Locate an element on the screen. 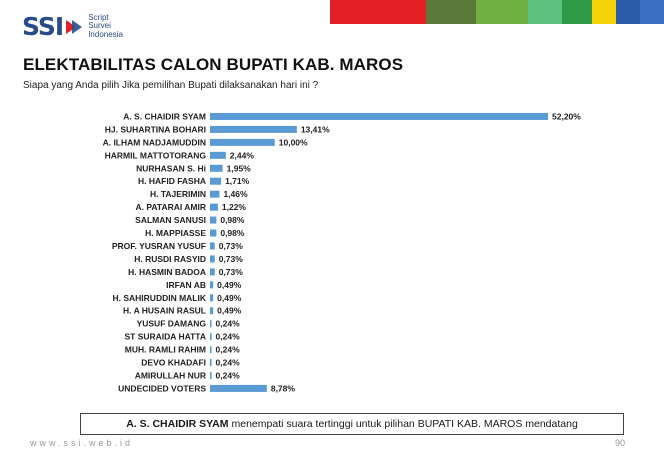  data-label: 10,00% is located at coordinates (293, 142).